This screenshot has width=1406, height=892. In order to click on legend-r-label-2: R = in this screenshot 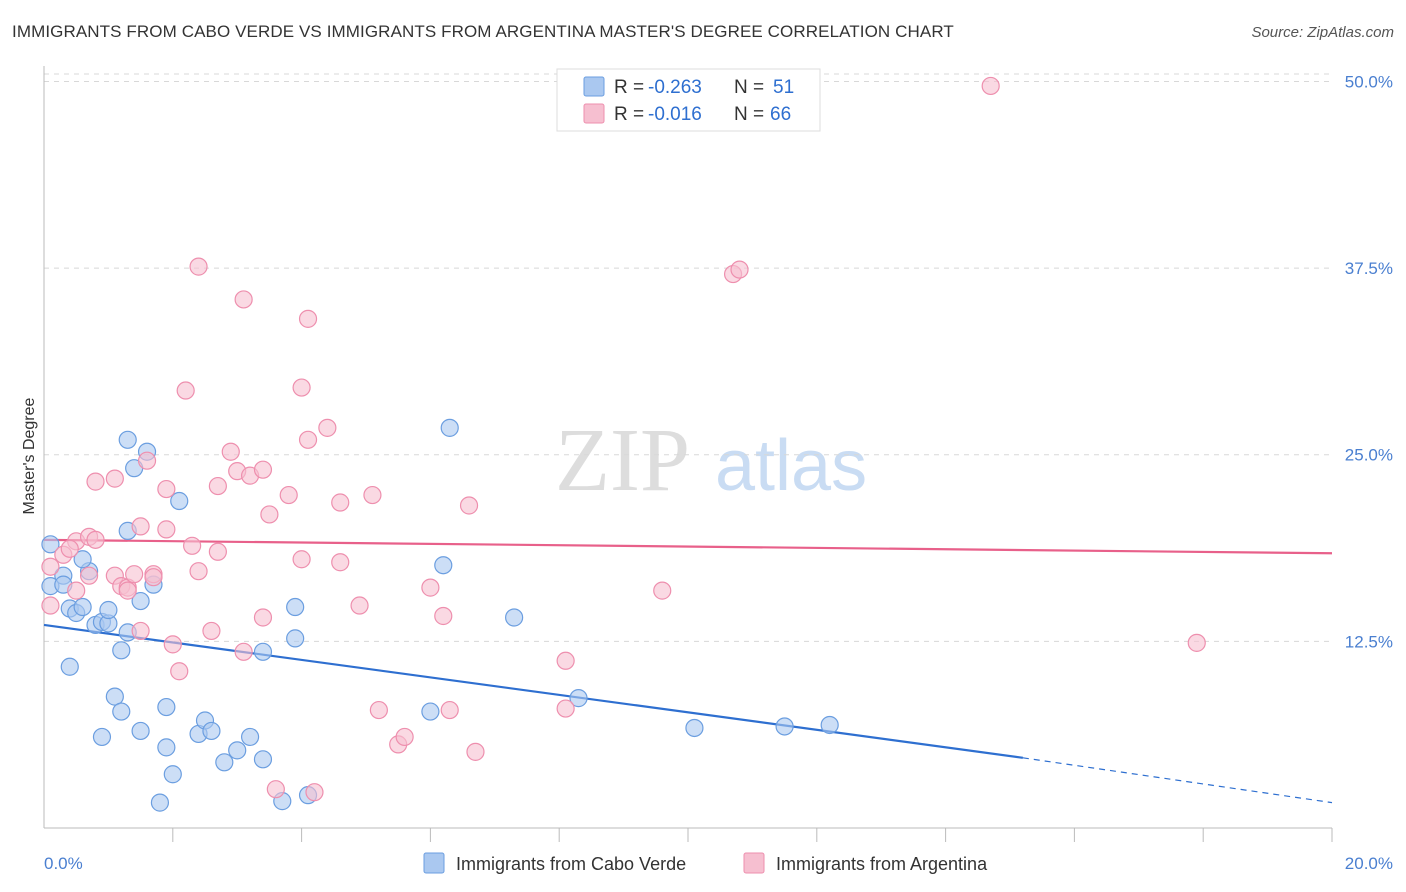, I will do `click(629, 114)`.